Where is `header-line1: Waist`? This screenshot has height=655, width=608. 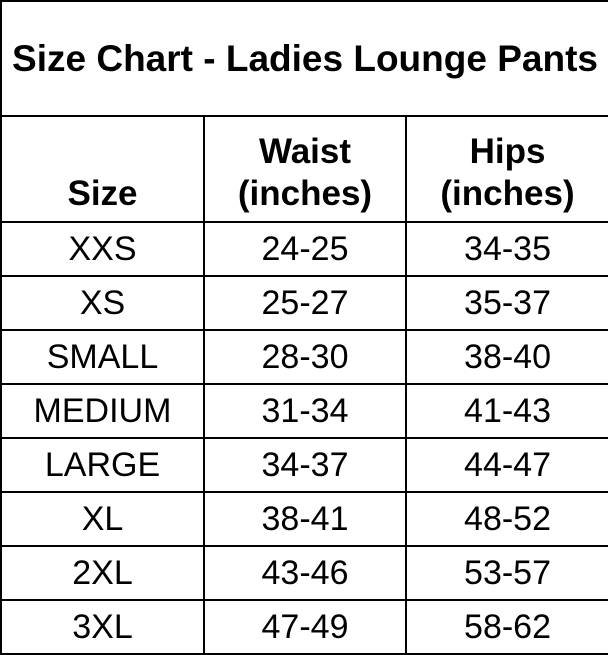 header-line1: Waist is located at coordinates (305, 151).